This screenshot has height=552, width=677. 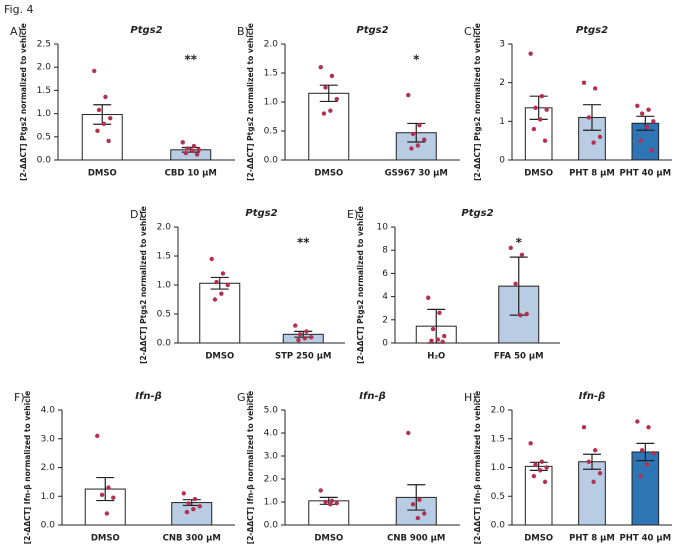 I want to click on x-tick-label: CBD 10 µM, so click(x=191, y=174).